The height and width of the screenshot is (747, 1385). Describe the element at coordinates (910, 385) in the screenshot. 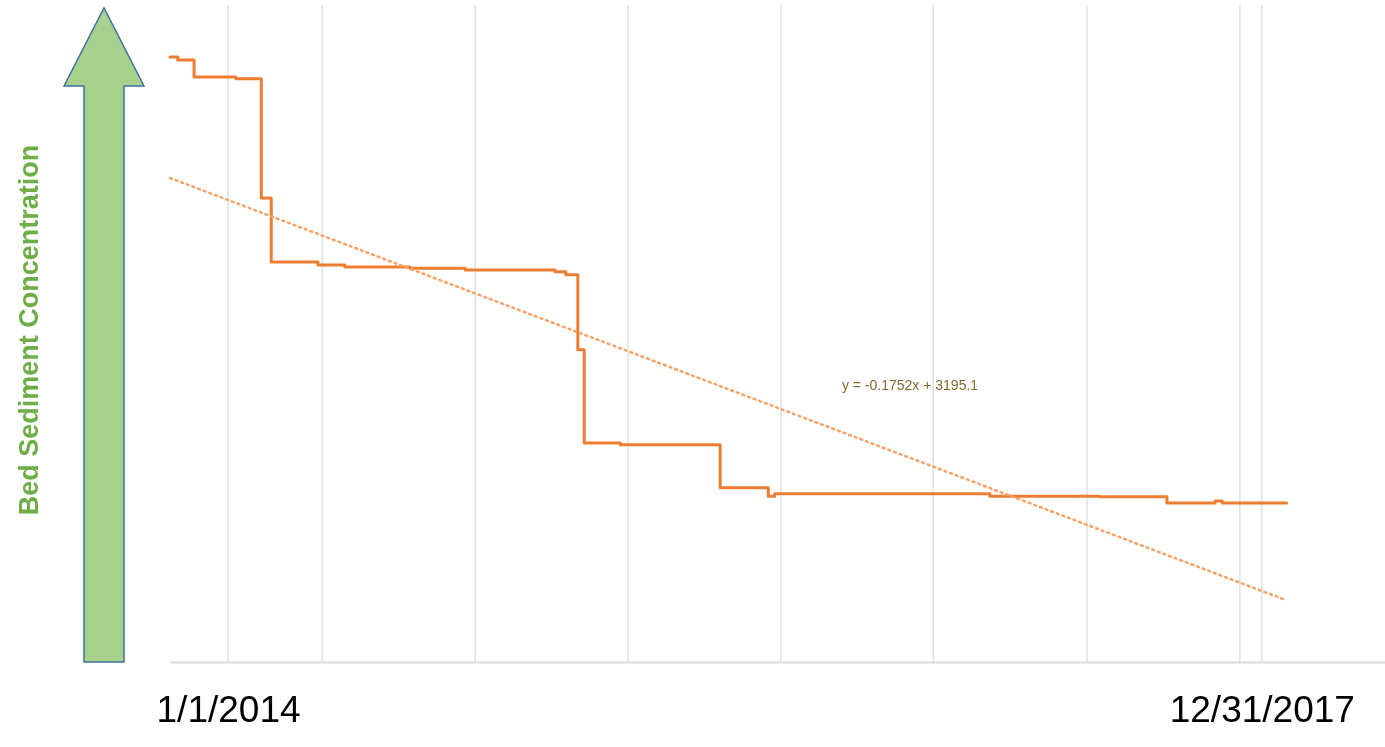

I see `annotation: y = -0.1752x + 3195.1` at that location.